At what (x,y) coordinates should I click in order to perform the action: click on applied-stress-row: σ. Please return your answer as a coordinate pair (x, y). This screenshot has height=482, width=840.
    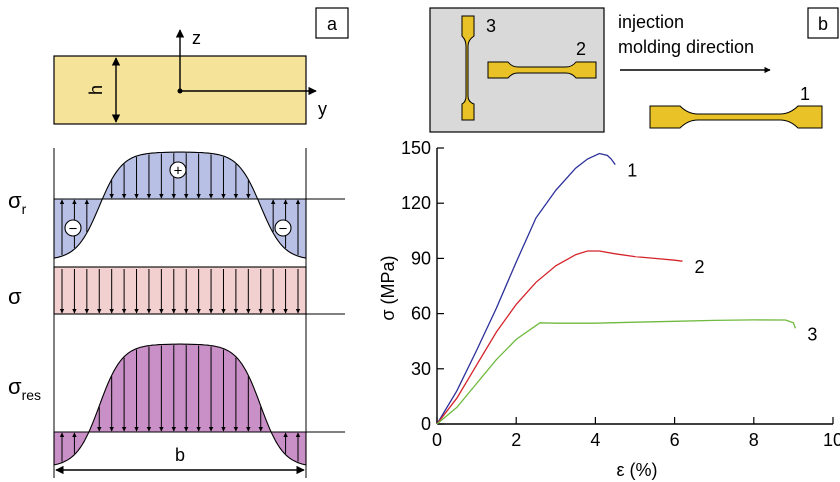
    Looking at the image, I should click on (176, 290).